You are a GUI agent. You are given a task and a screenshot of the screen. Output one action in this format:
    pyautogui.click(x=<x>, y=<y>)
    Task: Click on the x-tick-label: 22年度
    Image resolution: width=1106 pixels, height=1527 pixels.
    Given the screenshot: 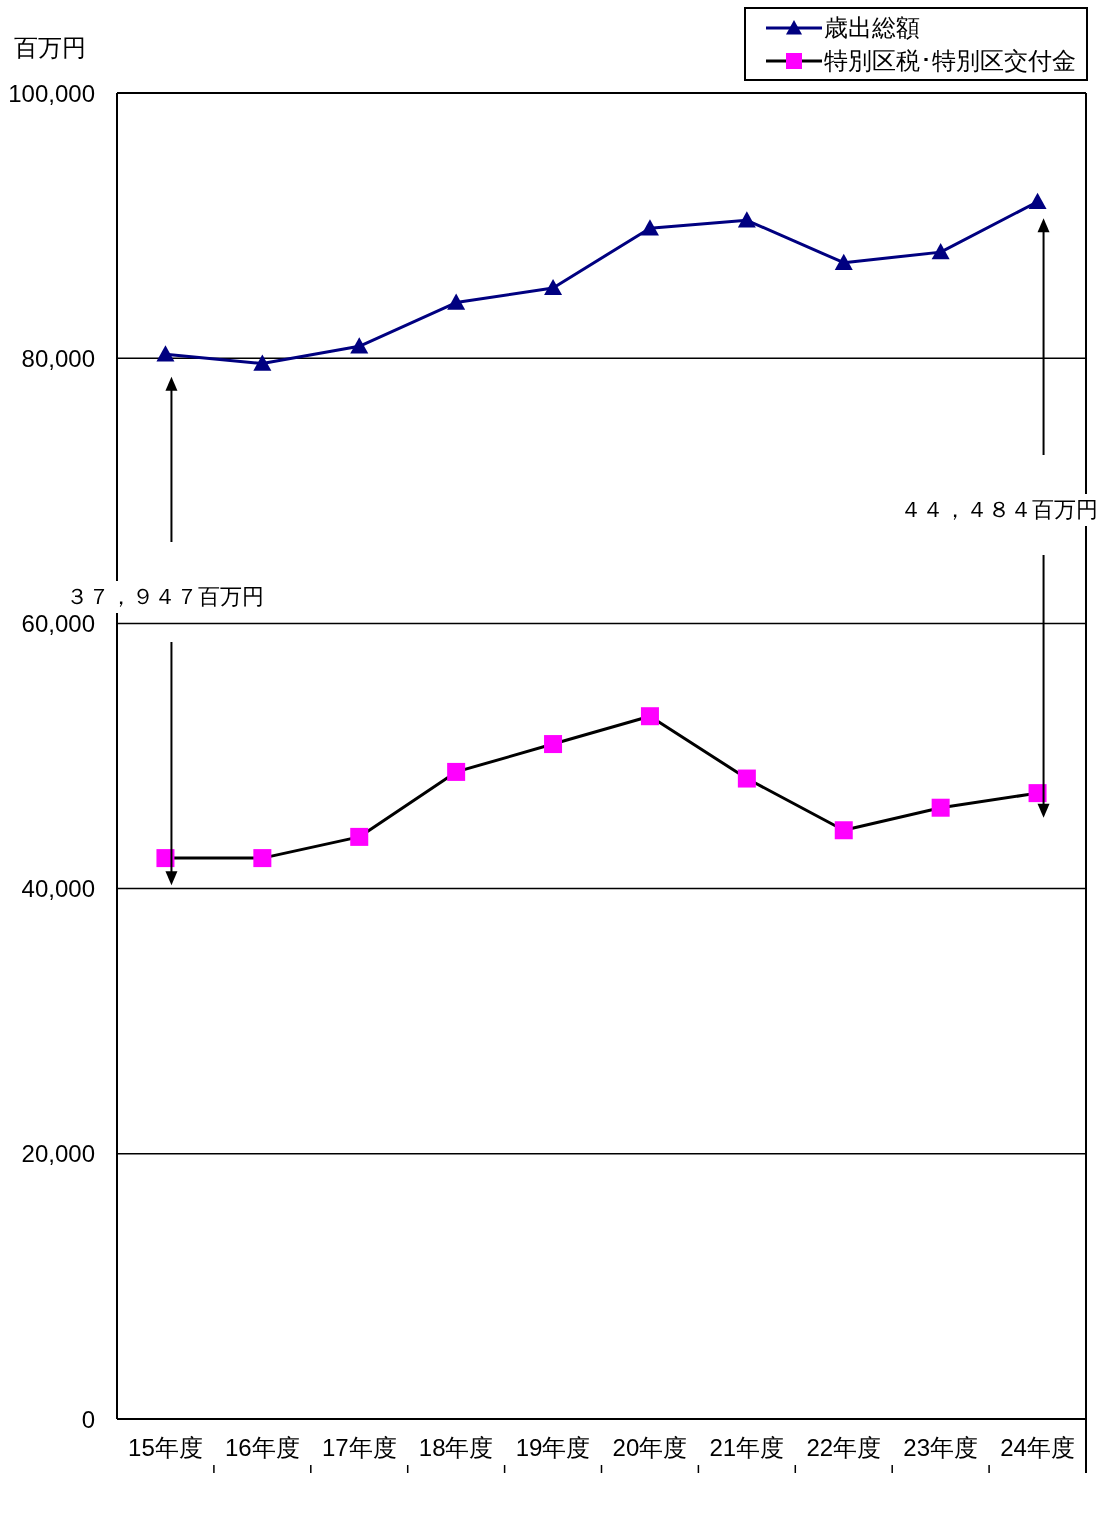 What is the action you would take?
    pyautogui.click(x=844, y=1448)
    